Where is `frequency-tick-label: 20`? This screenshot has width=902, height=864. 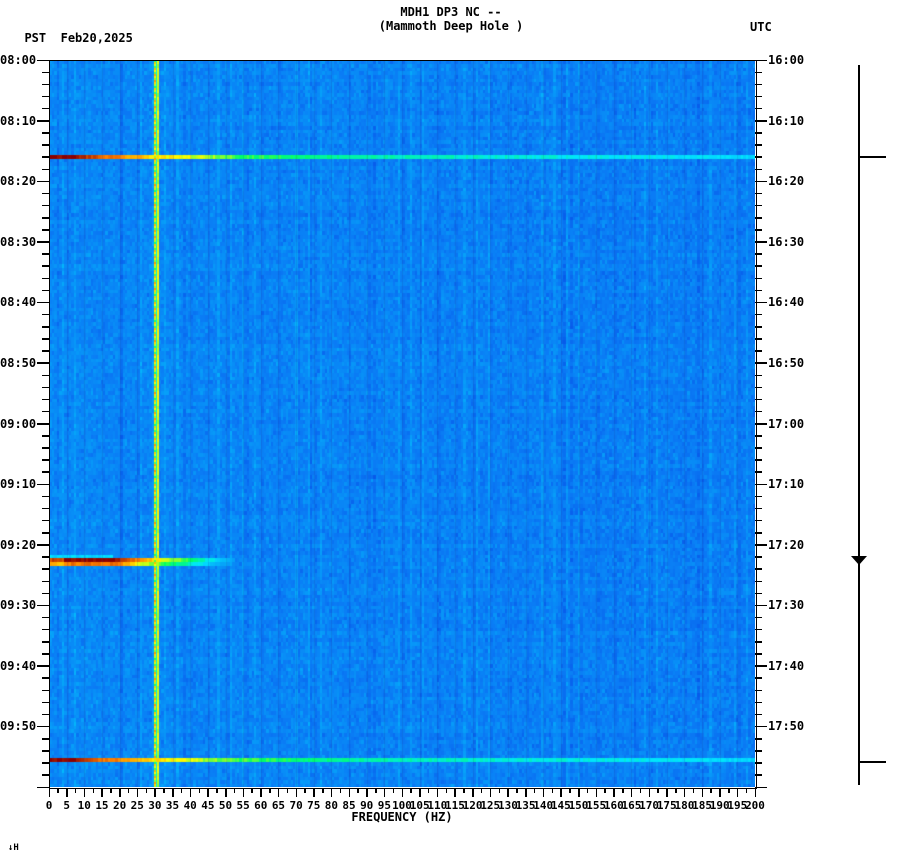 frequency-tick-label: 20 is located at coordinates (119, 805).